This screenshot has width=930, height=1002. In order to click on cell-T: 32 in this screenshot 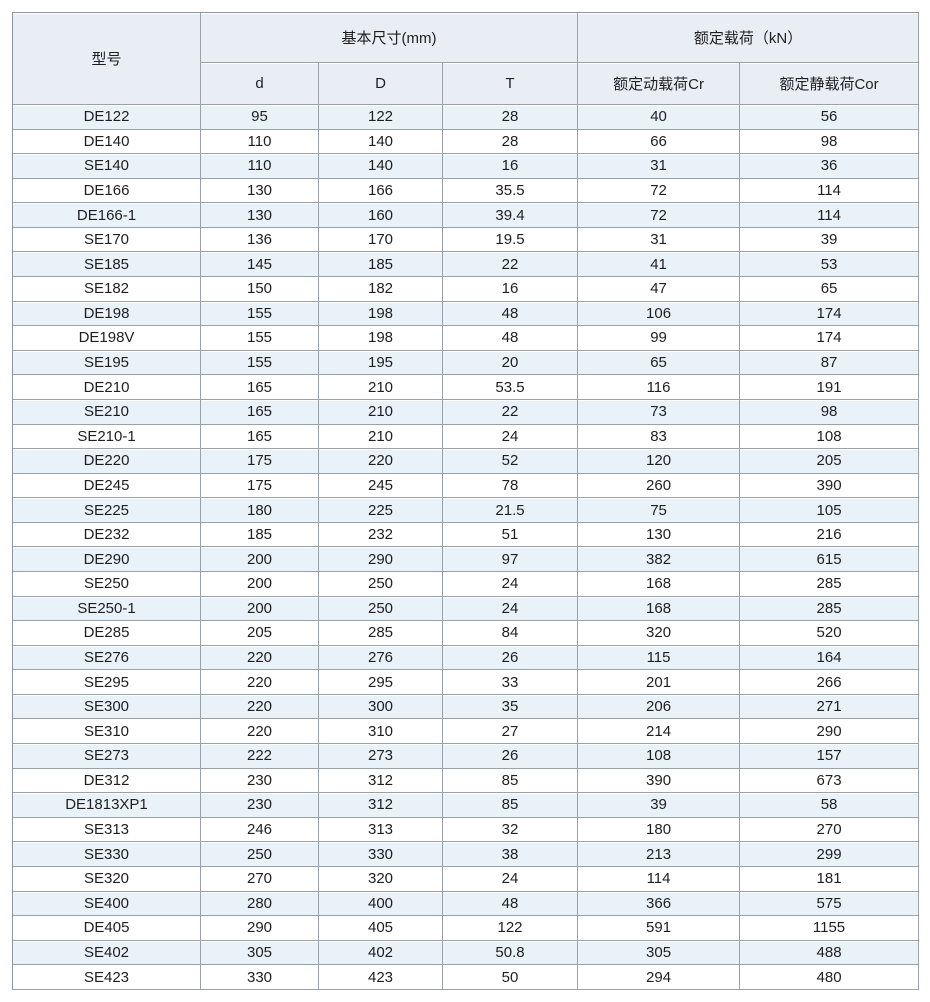, I will do `click(511, 830)`.